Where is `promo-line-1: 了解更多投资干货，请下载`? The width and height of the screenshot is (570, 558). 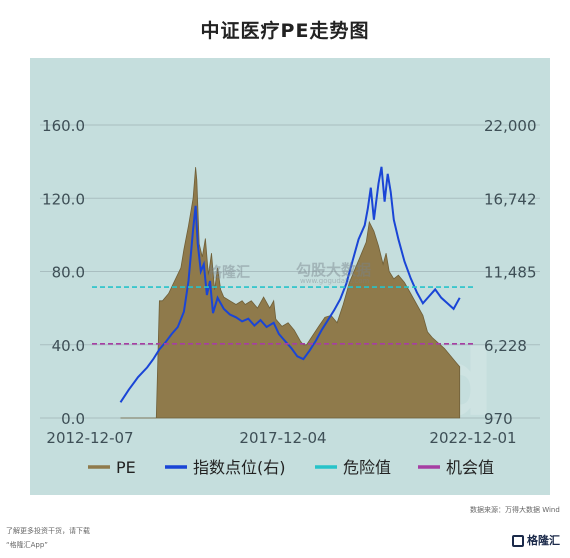 promo-line-1: 了解更多投资干货，请下载 is located at coordinates (48, 531).